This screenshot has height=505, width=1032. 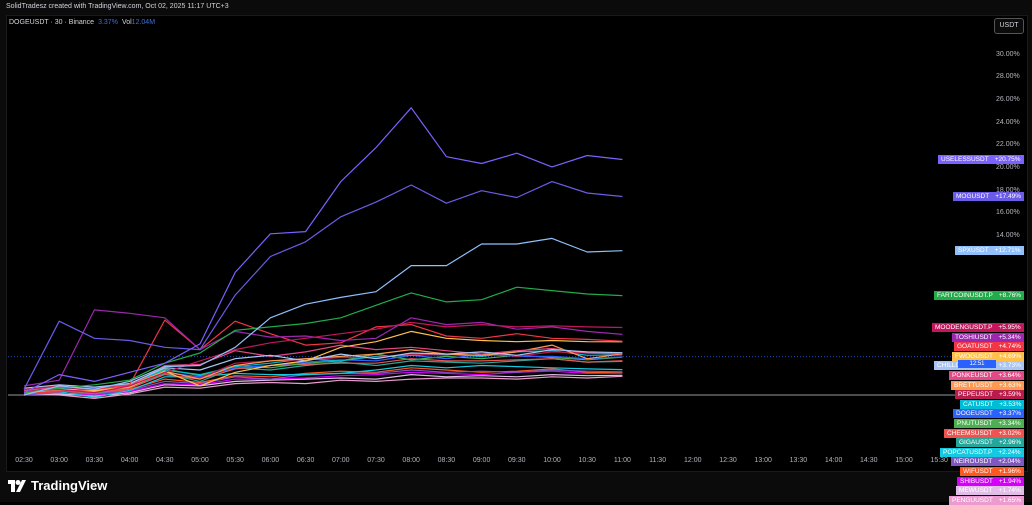 What do you see at coordinates (976, 395) in the screenshot?
I see `price-tag-symbol: PEPEUSDT` at bounding box center [976, 395].